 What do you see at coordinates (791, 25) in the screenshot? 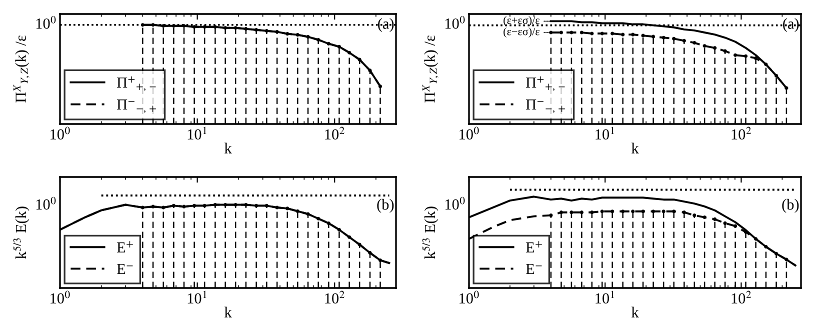
I see `annotation: (a)` at bounding box center [791, 25].